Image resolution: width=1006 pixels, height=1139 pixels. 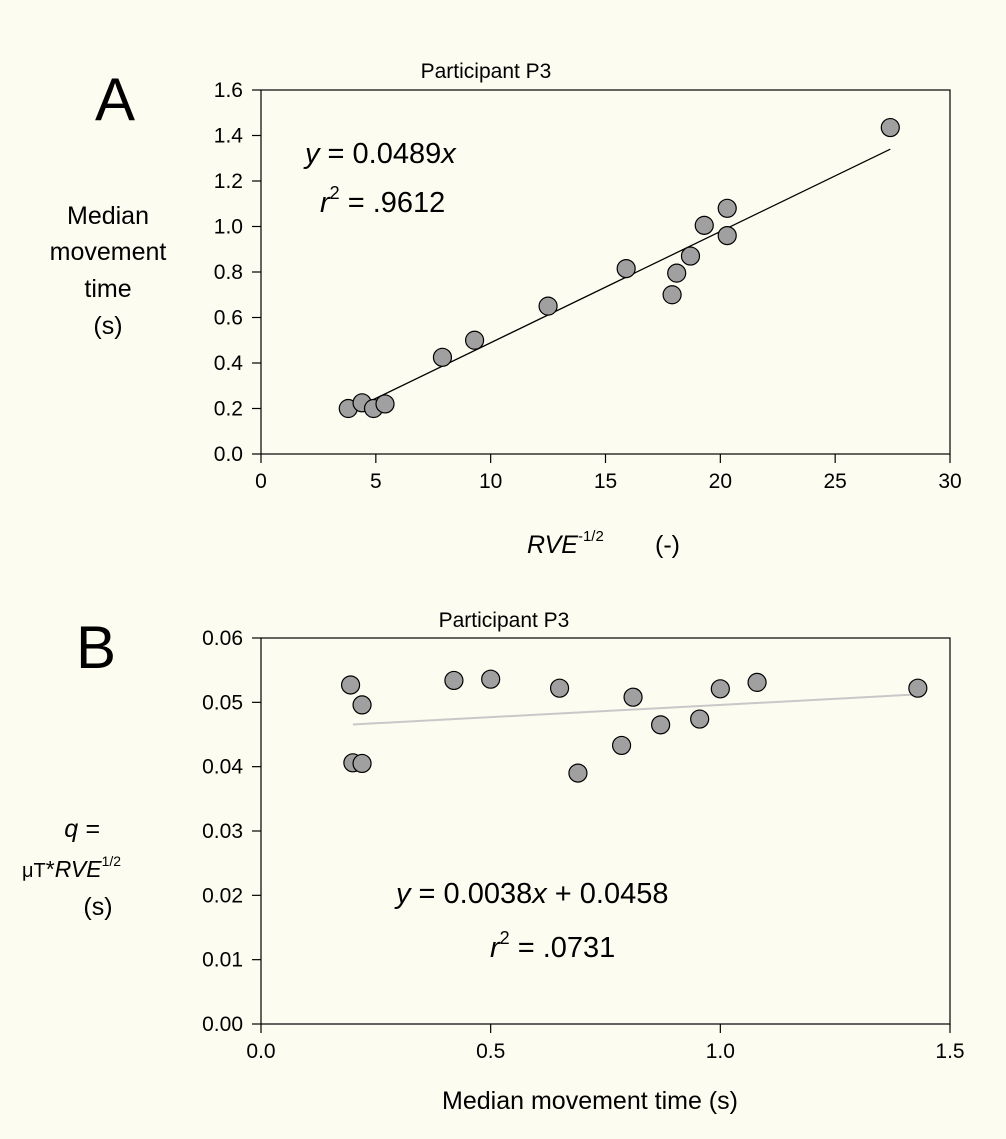 What do you see at coordinates (228, 409) in the screenshot?
I see `panel-a-ytick-label: 0.2` at bounding box center [228, 409].